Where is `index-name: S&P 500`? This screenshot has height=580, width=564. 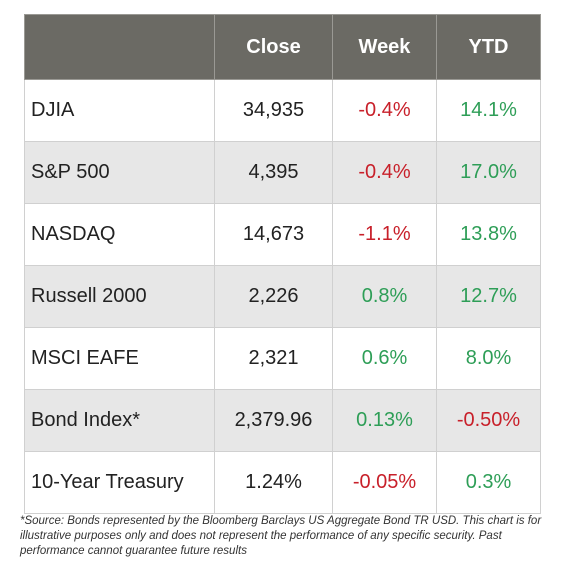
index-name: S&P 500 is located at coordinates (119, 172).